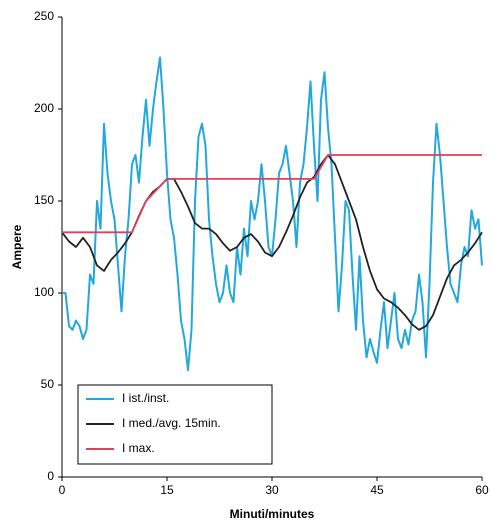 This screenshot has height=529, width=491. I want to click on x-tick-label: 30, so click(272, 490).